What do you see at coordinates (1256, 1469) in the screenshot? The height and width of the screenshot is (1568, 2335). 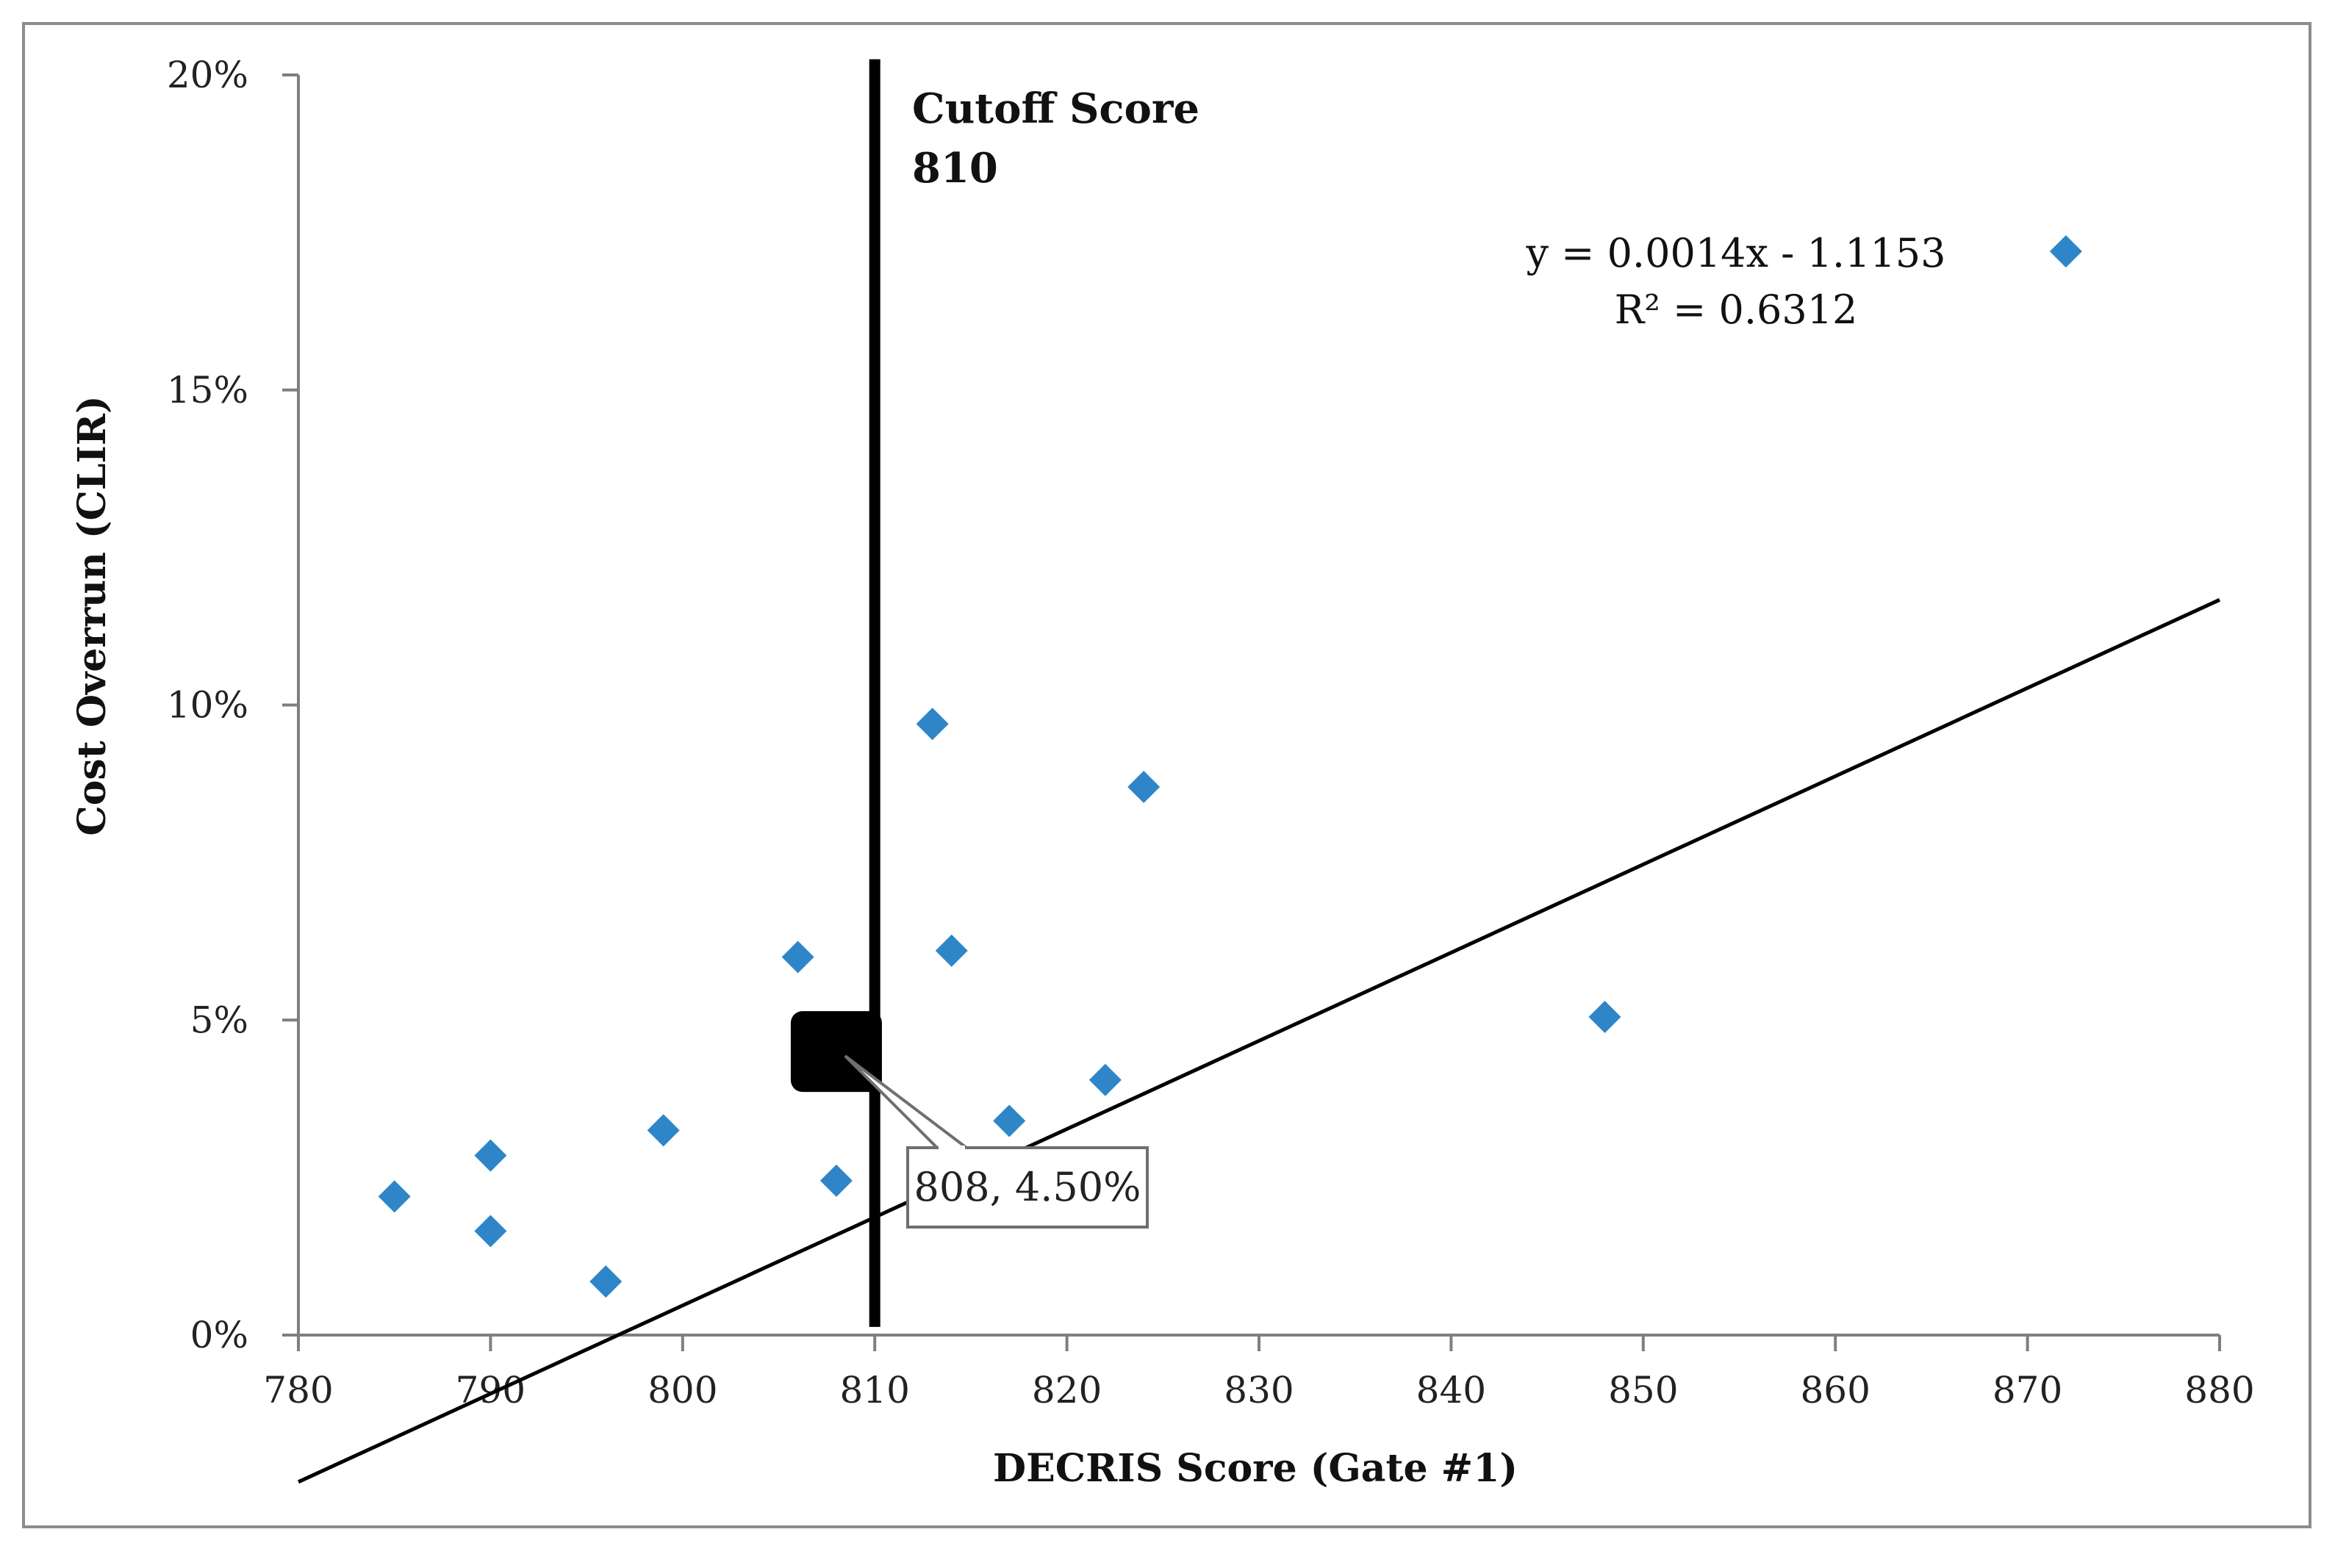 I see `x-axis-title: DECRIS Score (Gate #1)` at bounding box center [1256, 1469].